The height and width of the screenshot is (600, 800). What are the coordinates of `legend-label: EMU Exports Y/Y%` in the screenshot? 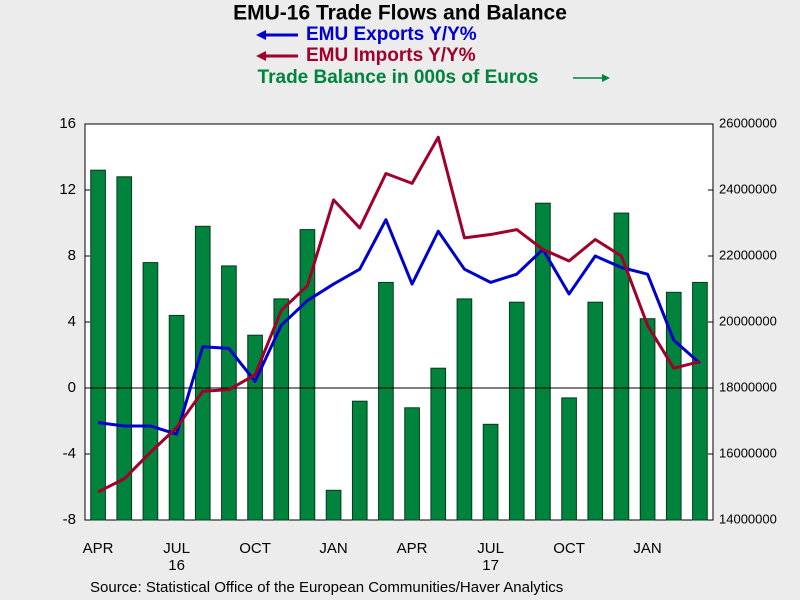 It's located at (391, 34).